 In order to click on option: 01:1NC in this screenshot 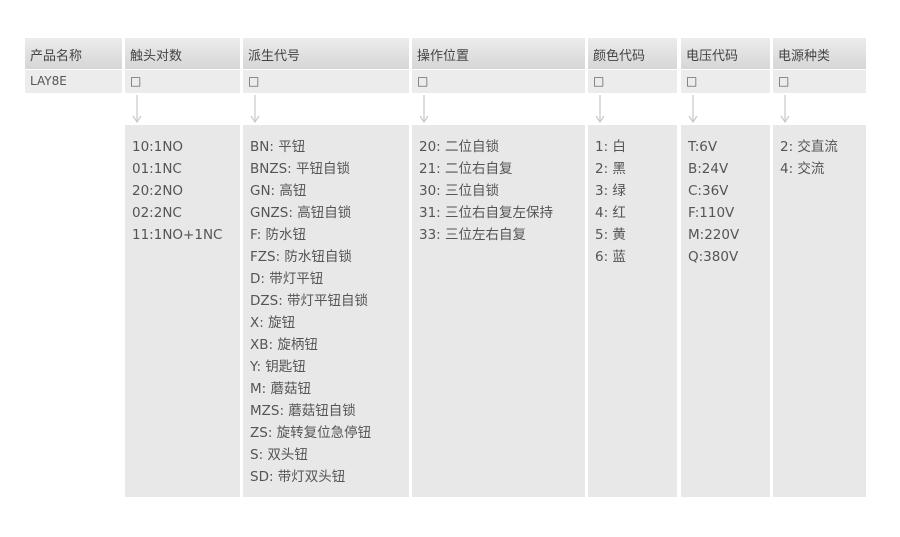, I will do `click(157, 169)`.